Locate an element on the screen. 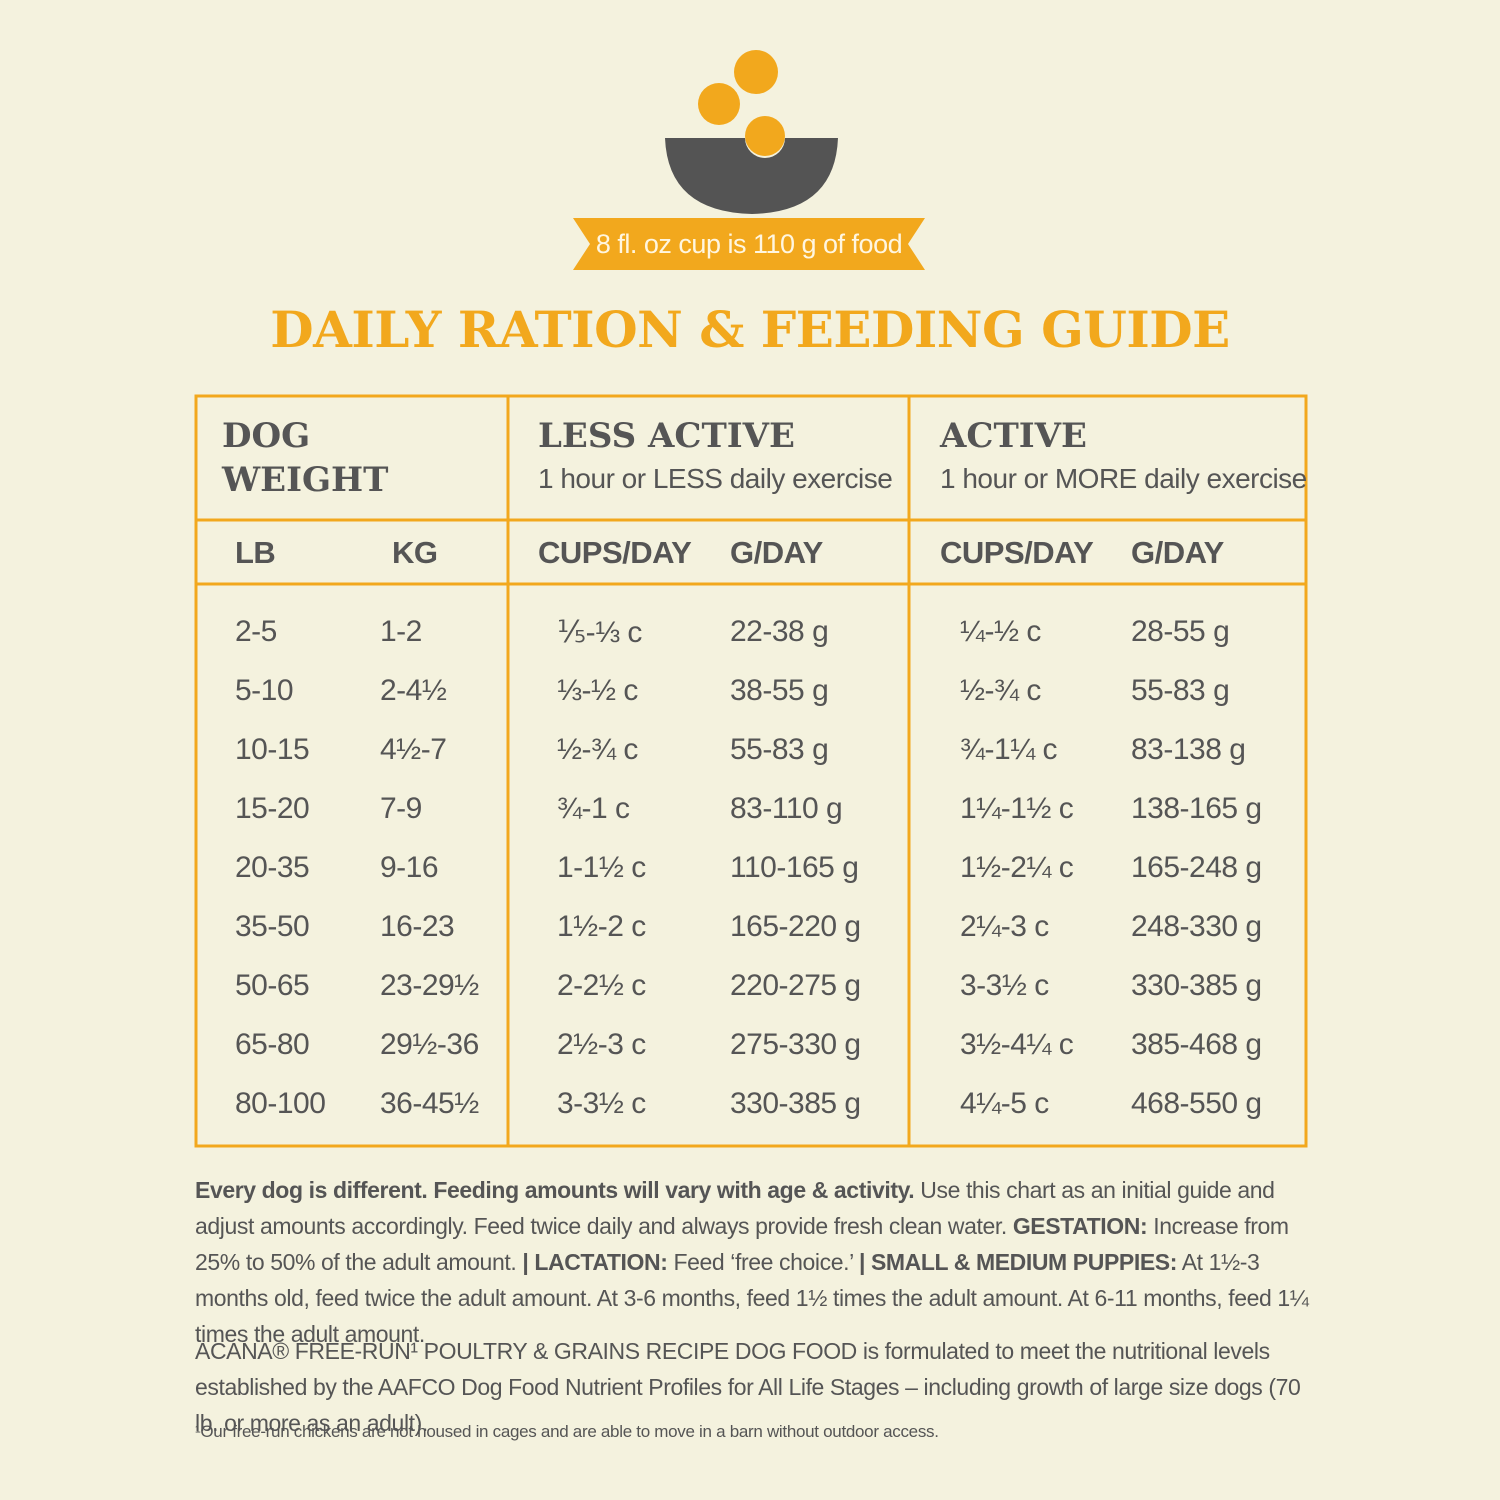 This screenshot has width=1500, height=1500. table-cell: 165-248 g is located at coordinates (1196, 867).